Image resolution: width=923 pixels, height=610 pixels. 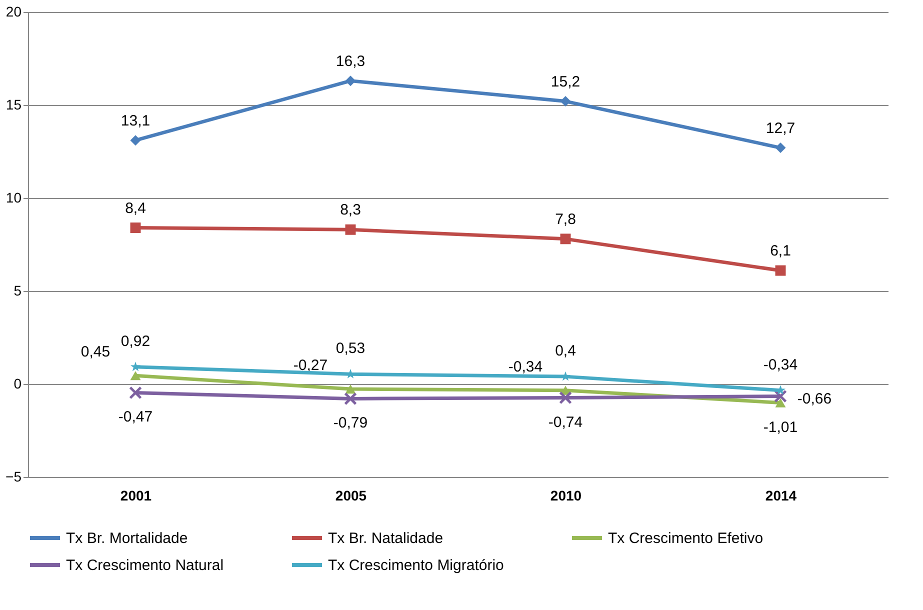 I want to click on legend-label: Tx Crescimento Efetivo, so click(x=686, y=538).